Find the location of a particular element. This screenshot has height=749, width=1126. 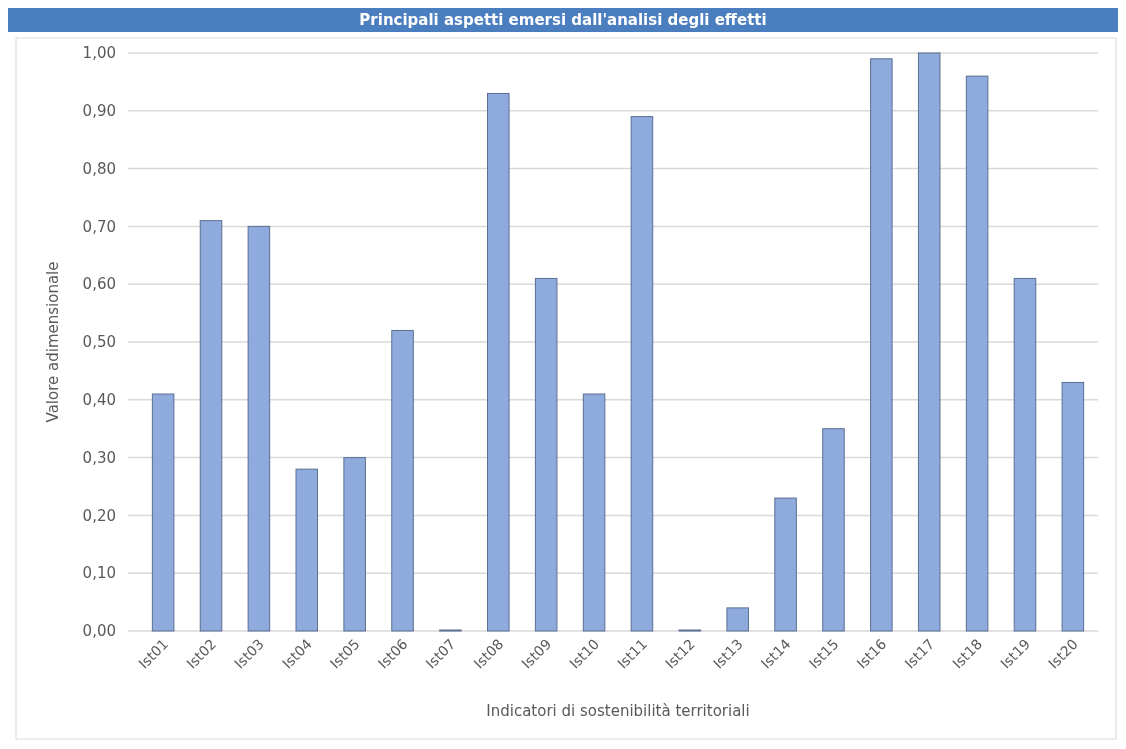

y-tick-label: 0,10 is located at coordinates (99, 573).